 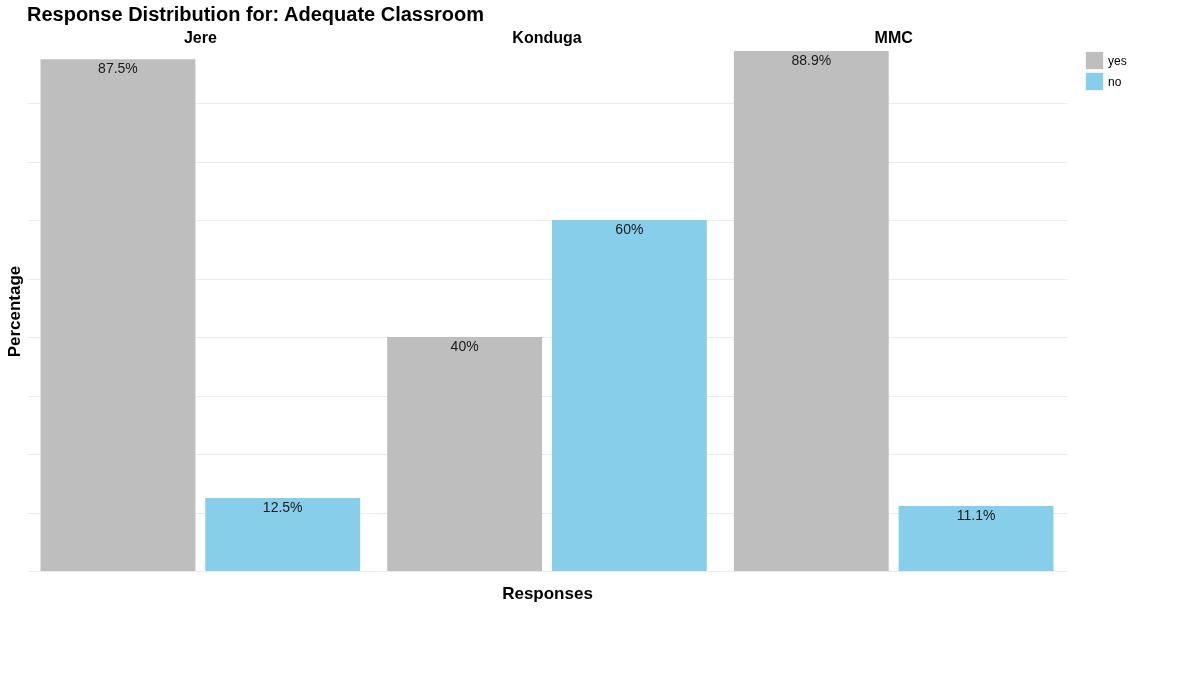 What do you see at coordinates (547, 37) in the screenshot?
I see `x-tick-label: Konduga` at bounding box center [547, 37].